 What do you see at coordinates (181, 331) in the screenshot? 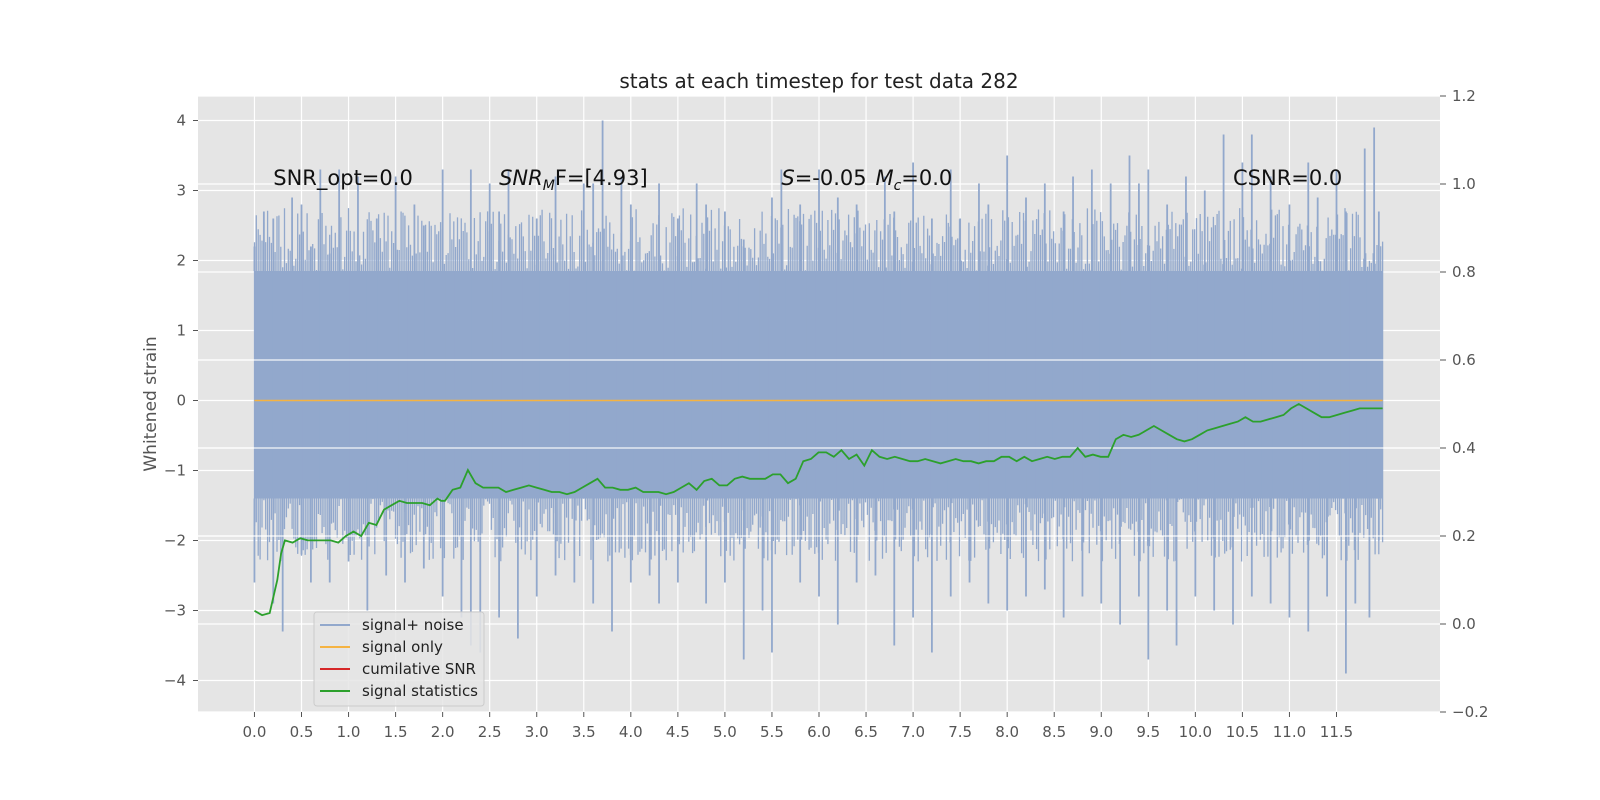
I see `y-tick-label: 1` at bounding box center [181, 331].